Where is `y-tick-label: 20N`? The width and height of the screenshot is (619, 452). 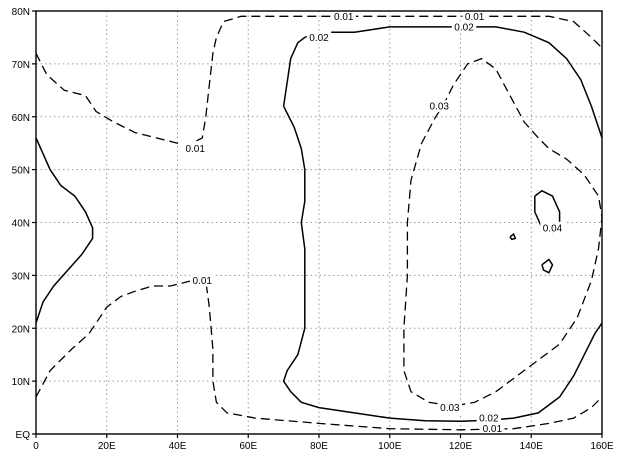 y-tick-label: 20N is located at coordinates (21, 329).